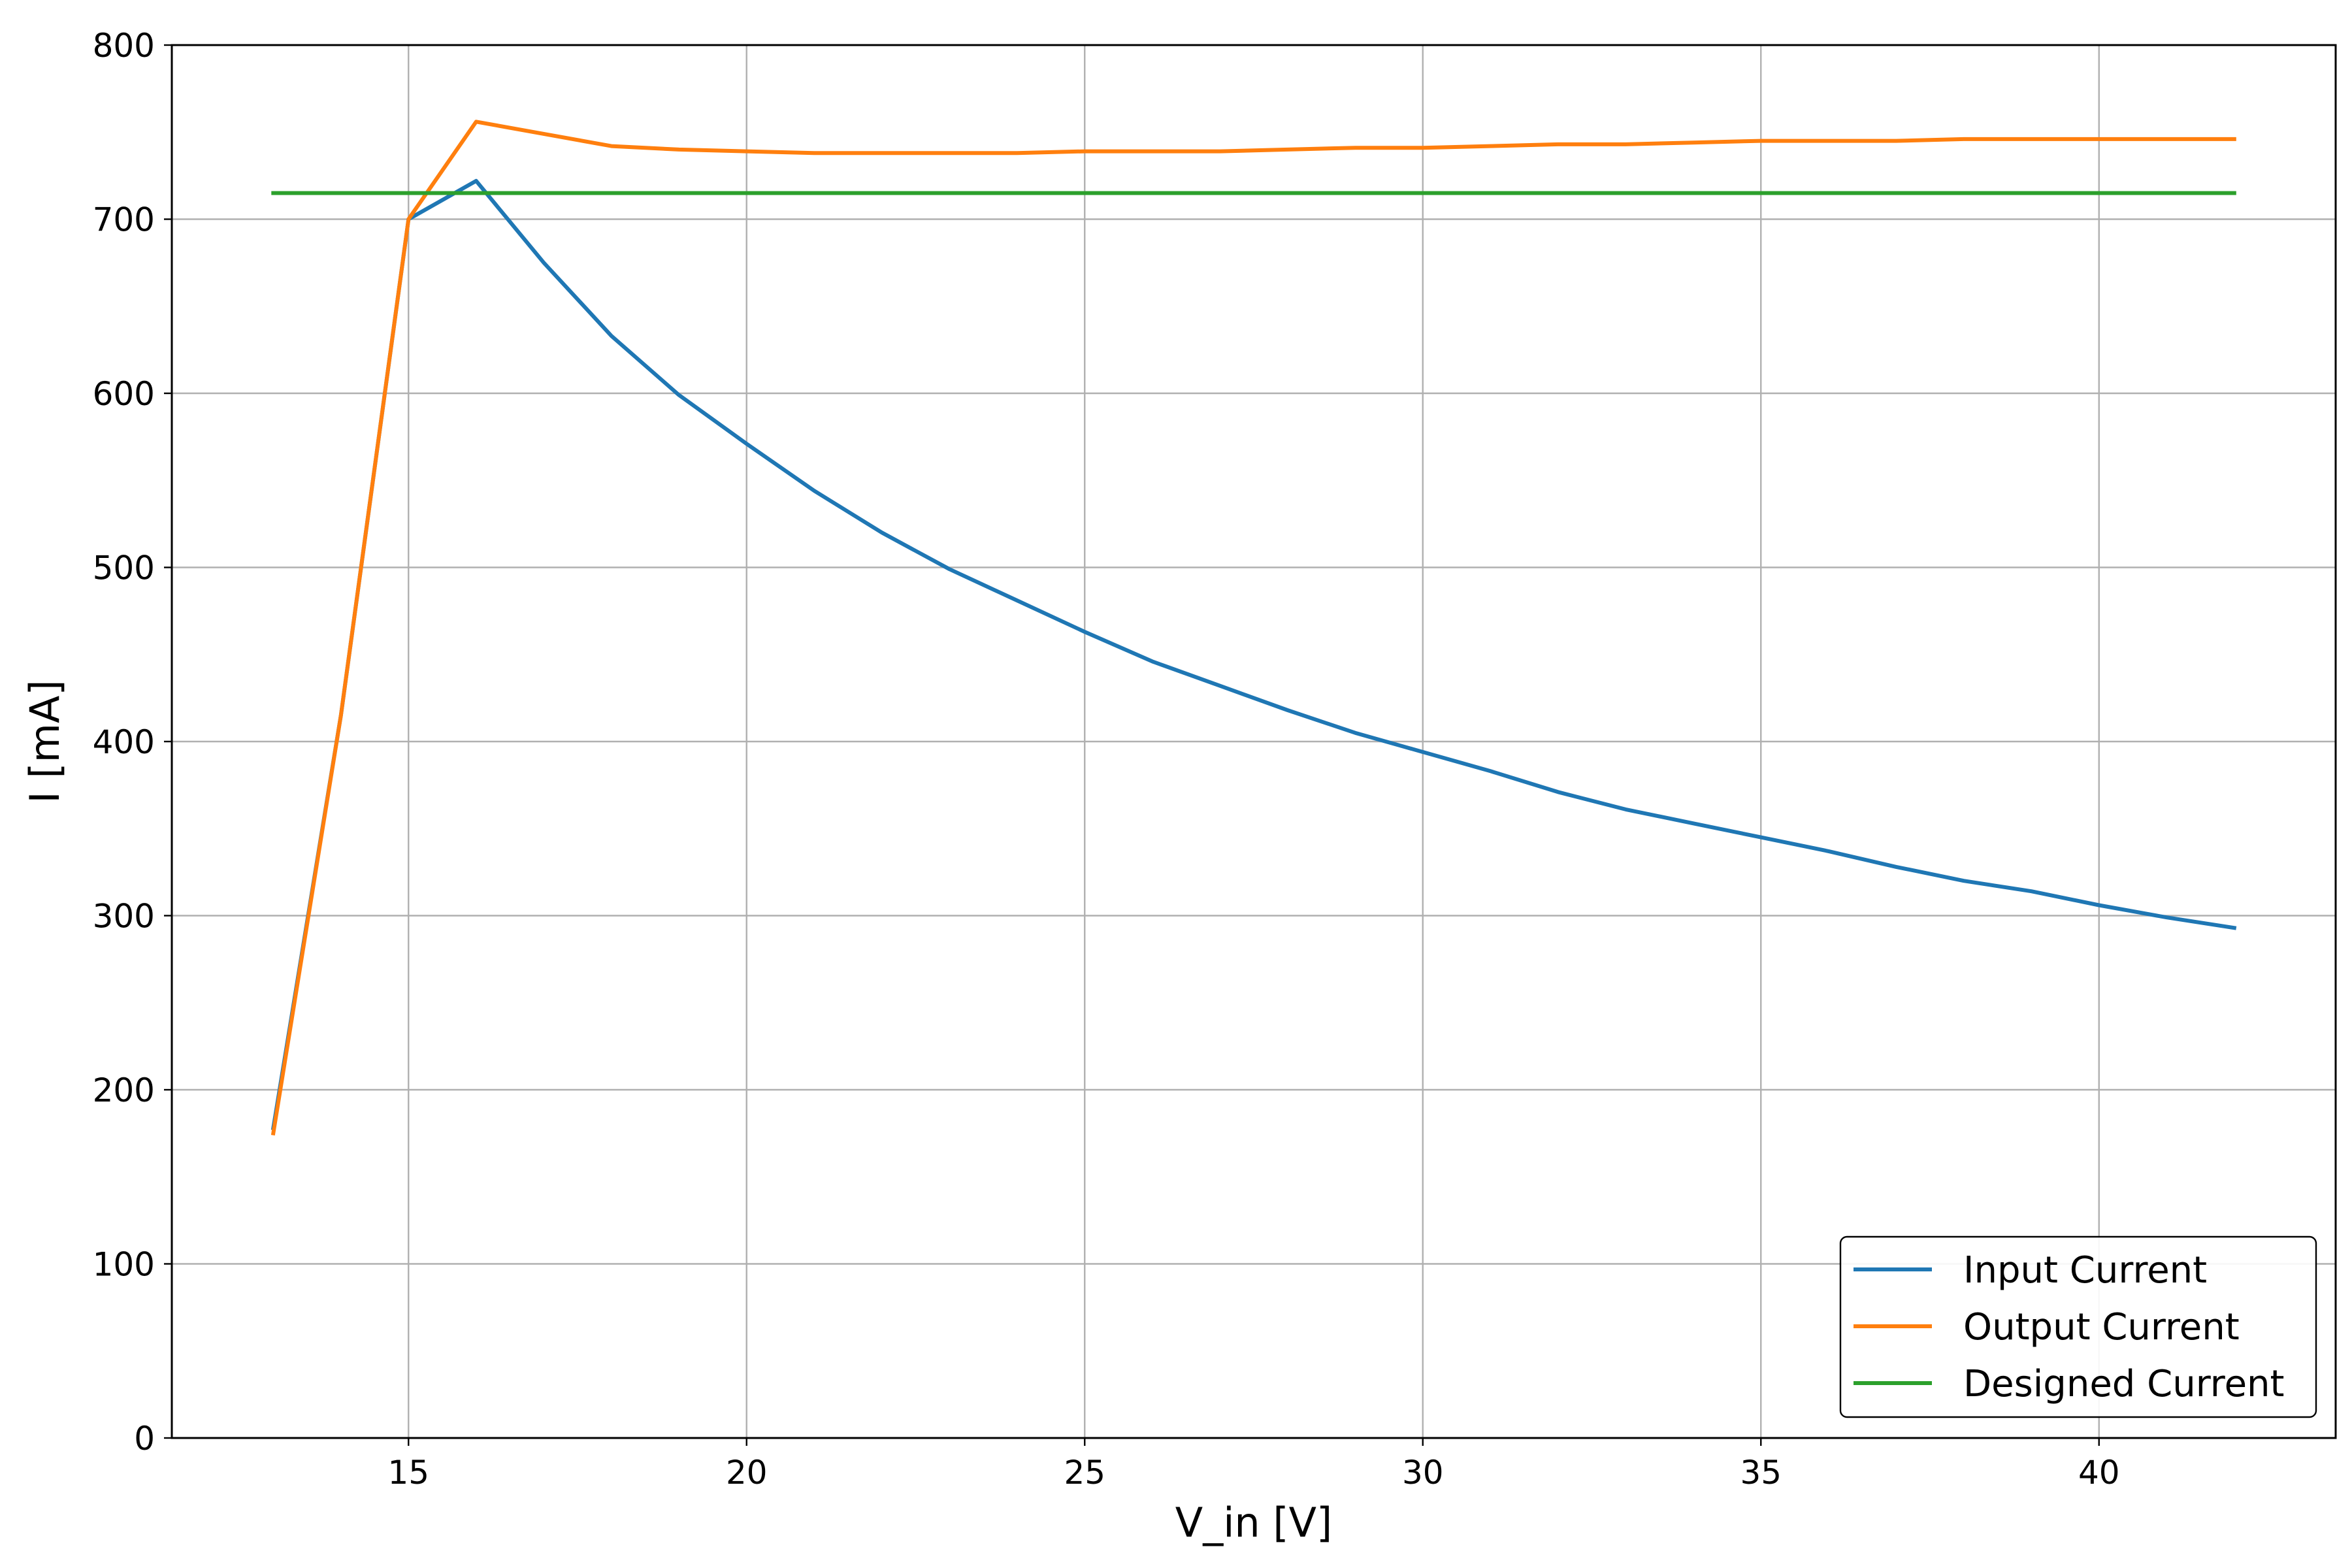 The image size is (2352, 1568). Describe the element at coordinates (124, 742) in the screenshot. I see `y-tick-label: 400` at that location.